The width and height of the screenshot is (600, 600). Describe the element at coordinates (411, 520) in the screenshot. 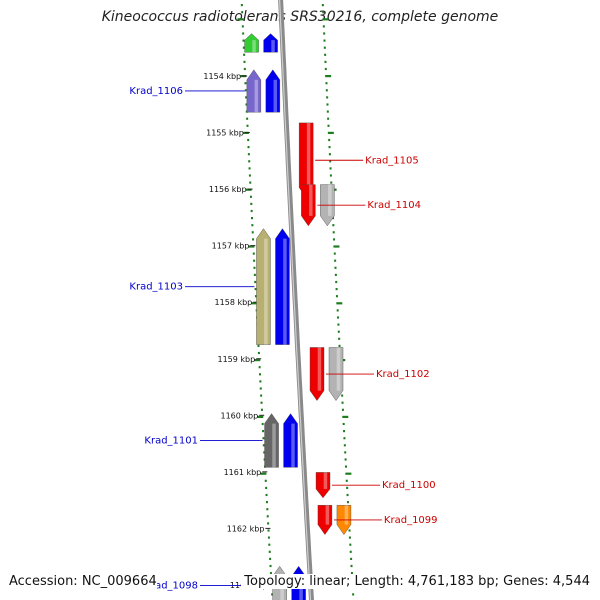

I see `gene-label: Krad_1099` at that location.